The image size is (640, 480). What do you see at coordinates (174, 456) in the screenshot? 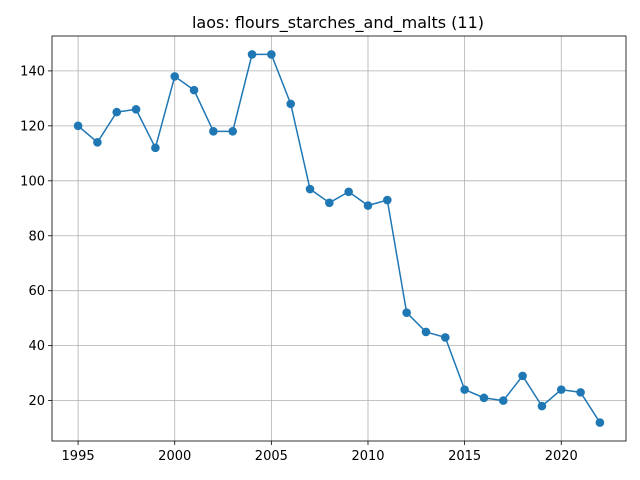
I see `x-tick-label: 2000` at bounding box center [174, 456].